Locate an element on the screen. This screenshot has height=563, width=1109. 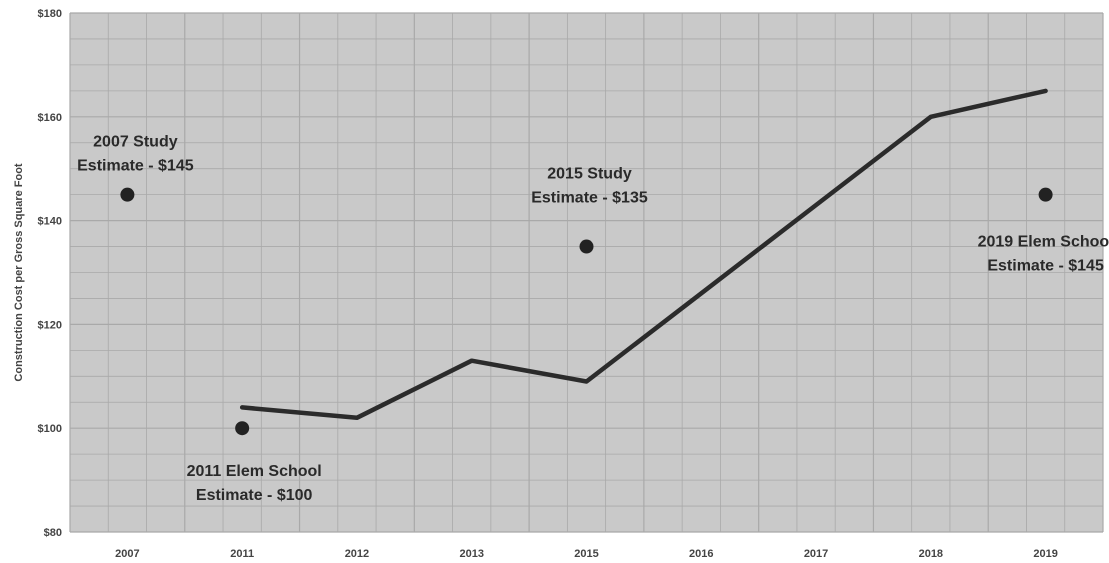
x-tick-label: 2015 is located at coordinates (586, 554).